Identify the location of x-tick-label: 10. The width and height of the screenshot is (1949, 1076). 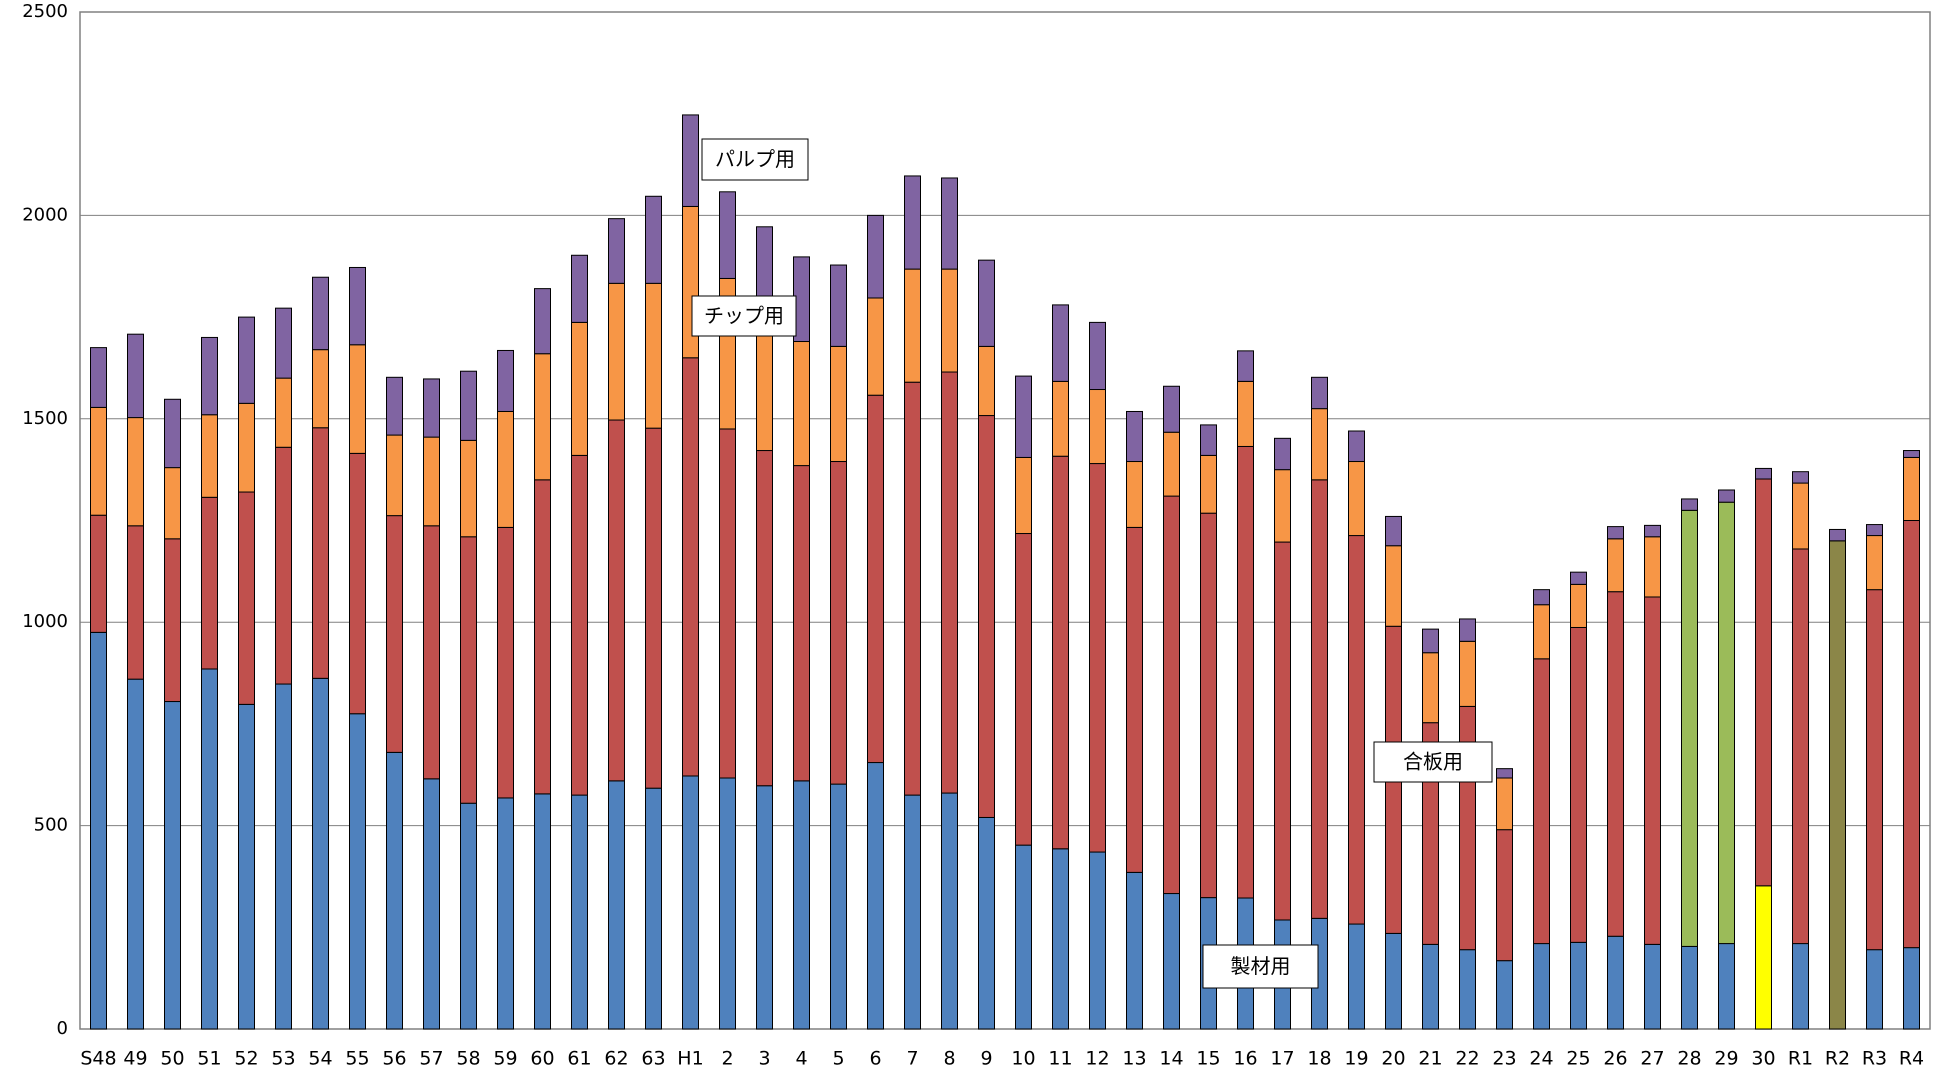
(1023, 1059).